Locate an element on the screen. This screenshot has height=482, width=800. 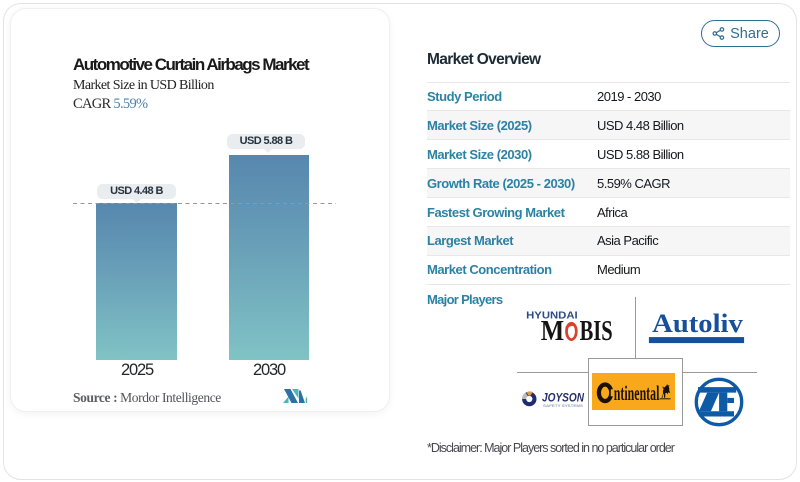
svg-text: BIS is located at coordinates (596, 330).